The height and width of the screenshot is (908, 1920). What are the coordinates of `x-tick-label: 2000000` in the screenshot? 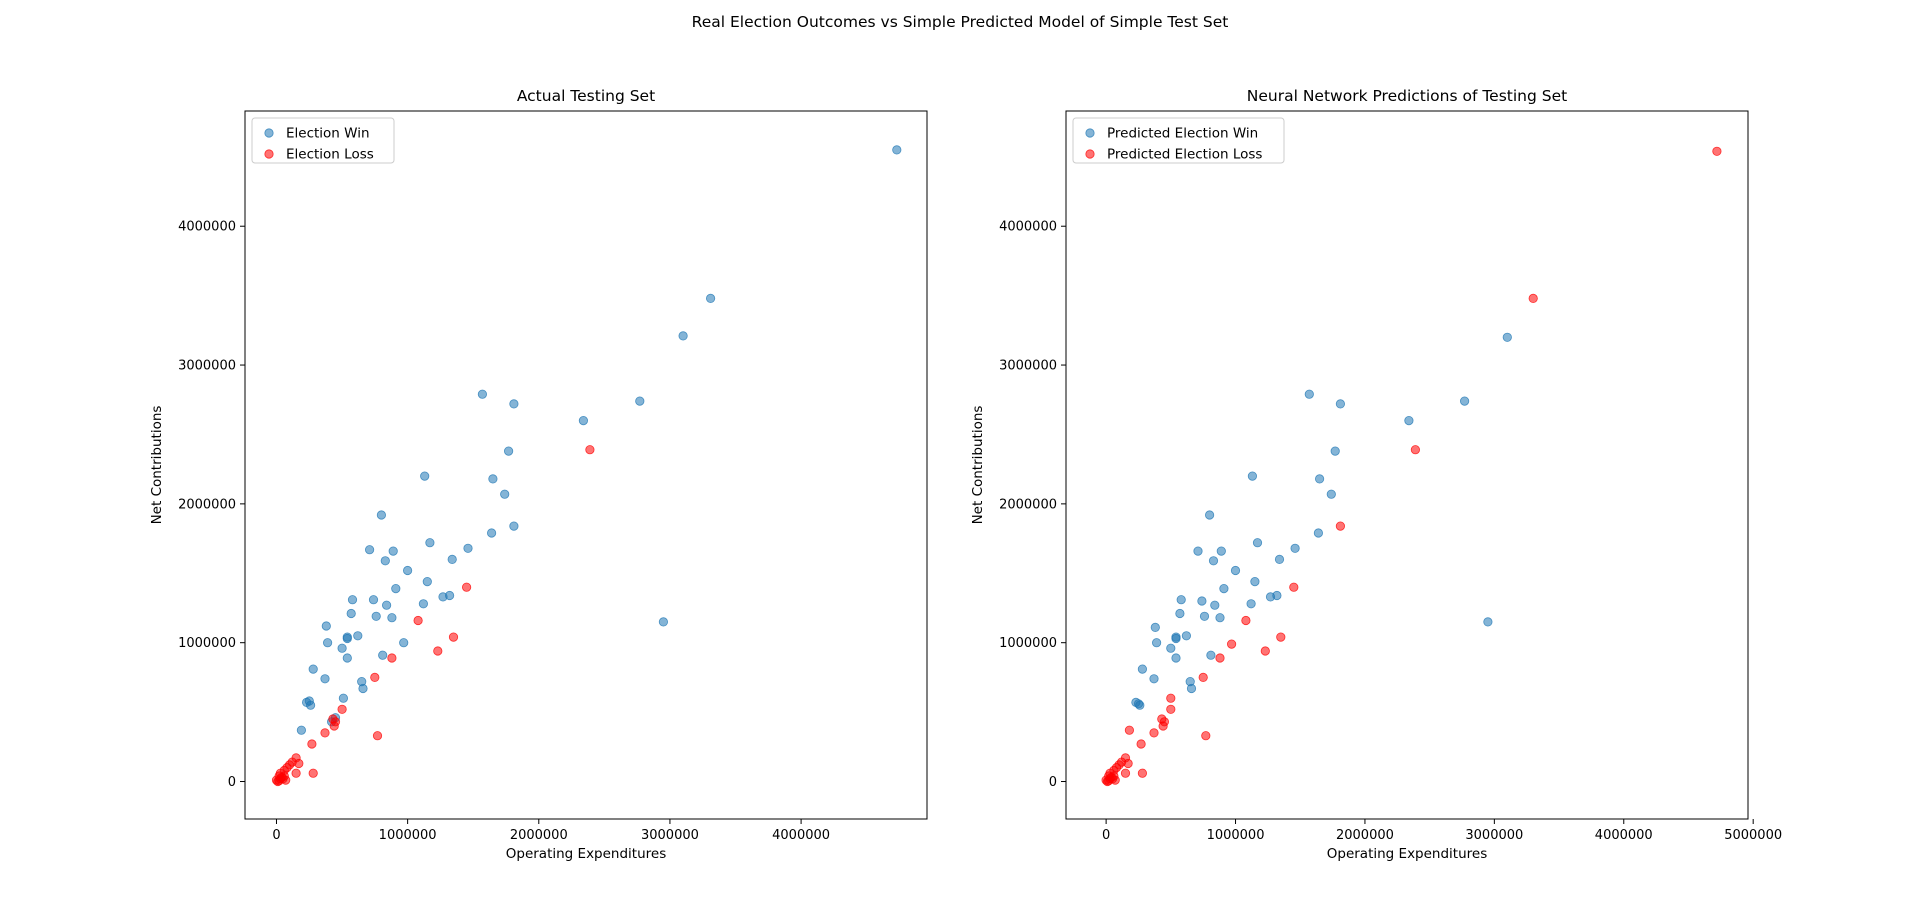 It's located at (1365, 835).